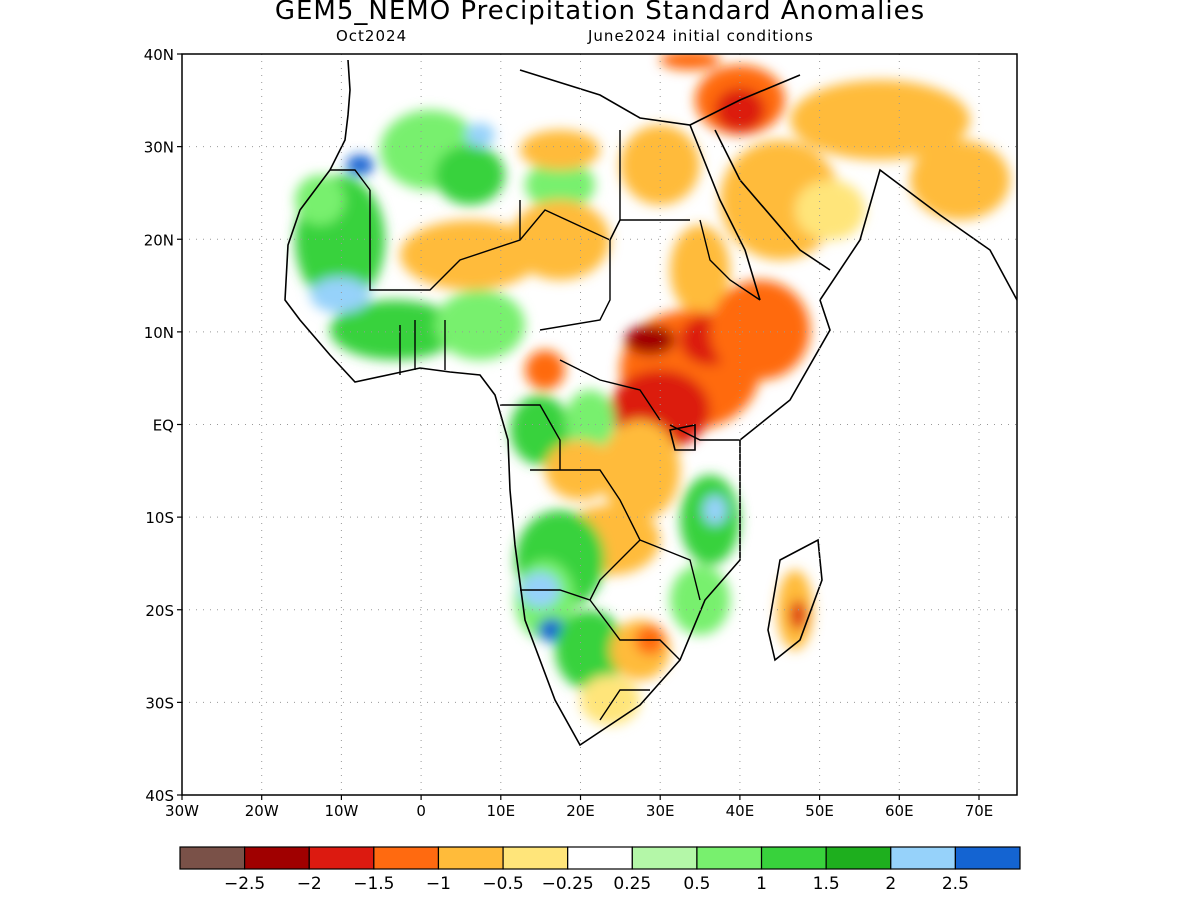 The width and height of the screenshot is (1200, 900). Describe the element at coordinates (696, 884) in the screenshot. I see `colorbar-label: 0.5` at that location.